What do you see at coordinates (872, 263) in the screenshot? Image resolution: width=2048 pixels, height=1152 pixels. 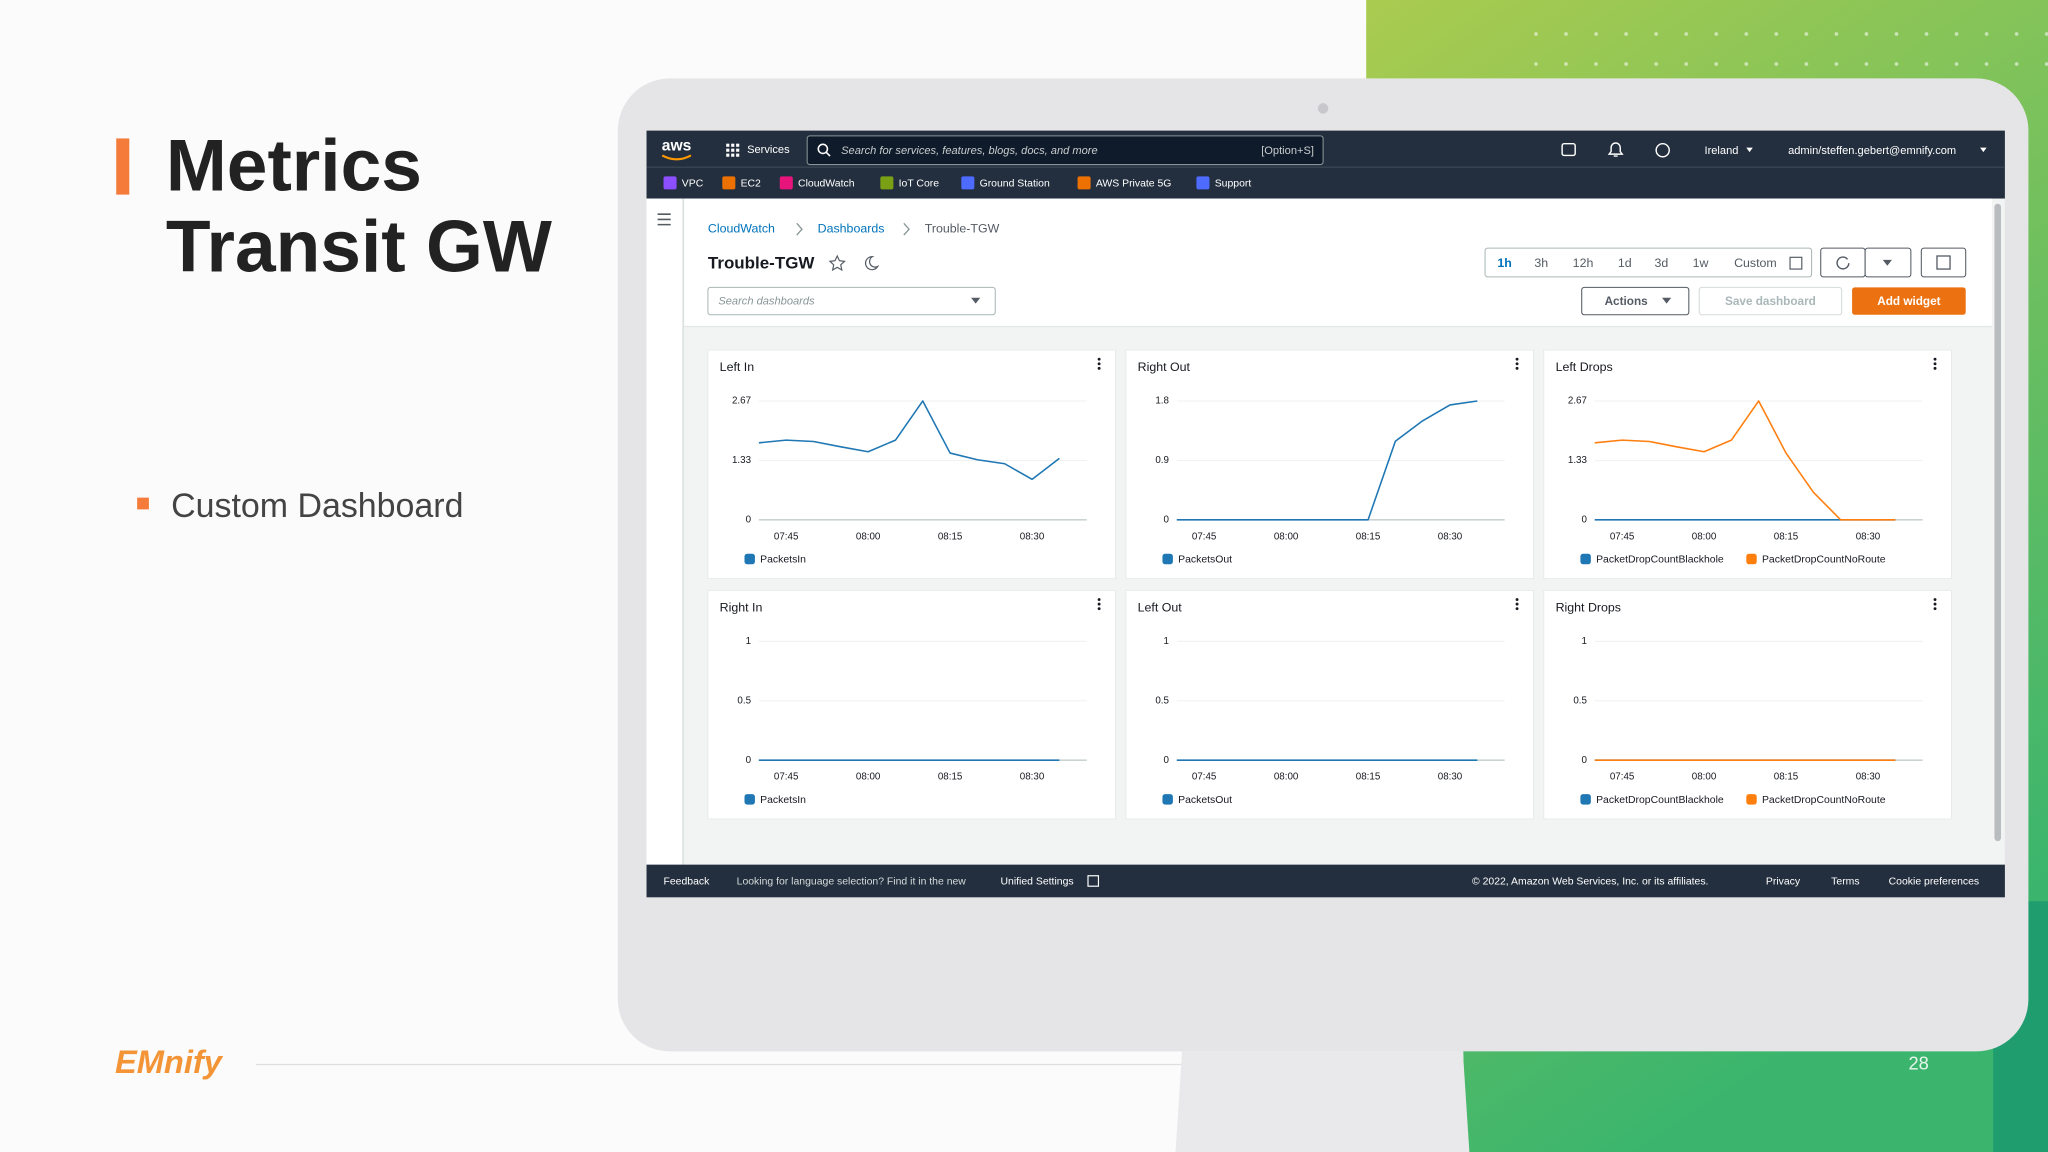 I see `dark-mode-toggle` at bounding box center [872, 263].